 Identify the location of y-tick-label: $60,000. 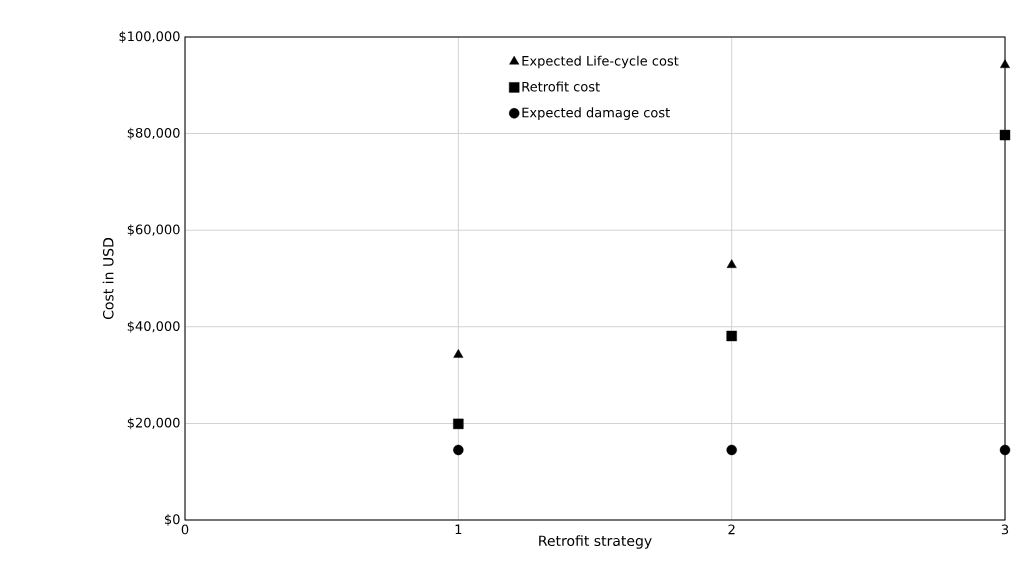
(153, 230).